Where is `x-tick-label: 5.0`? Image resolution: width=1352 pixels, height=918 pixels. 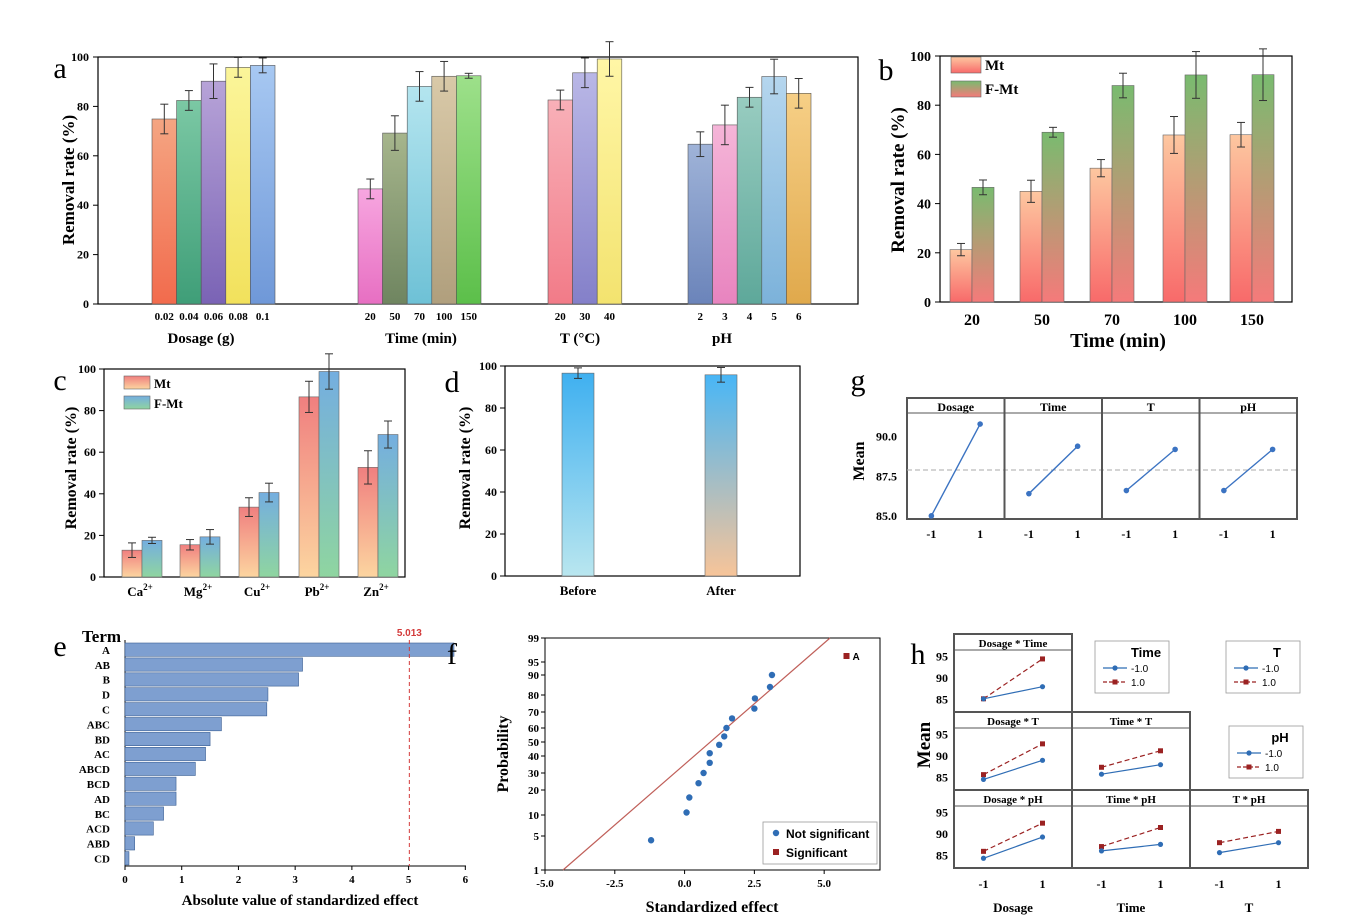
x-tick-label: 5.0 is located at coordinates (824, 884).